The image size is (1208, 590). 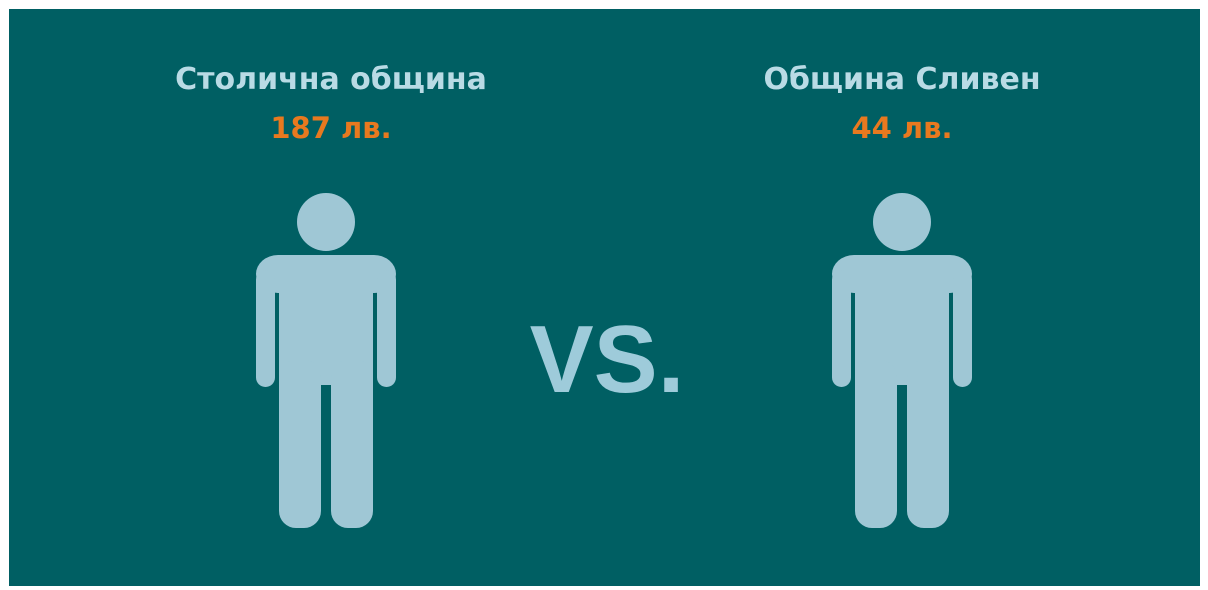 I want to click on versus: VS., so click(x=607, y=359).